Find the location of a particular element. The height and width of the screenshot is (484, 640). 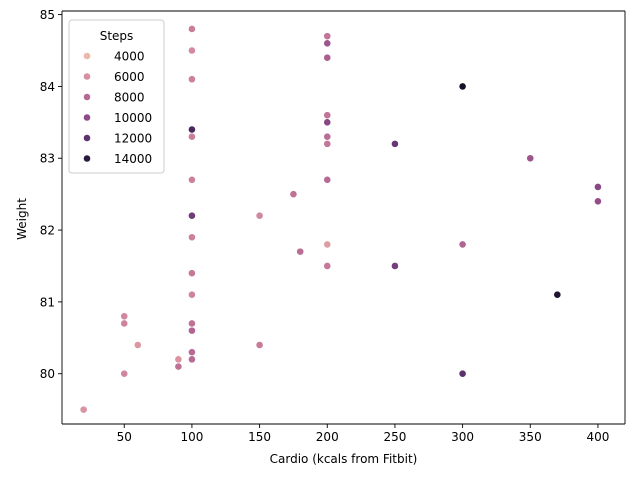

legend-label: 6000 is located at coordinates (129, 77).